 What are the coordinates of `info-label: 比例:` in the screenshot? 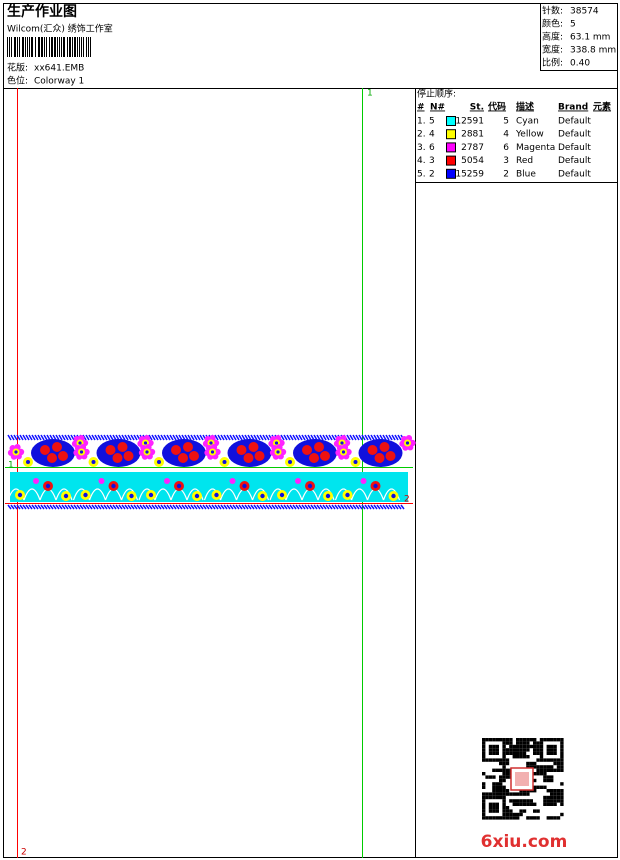 It's located at (552, 63).